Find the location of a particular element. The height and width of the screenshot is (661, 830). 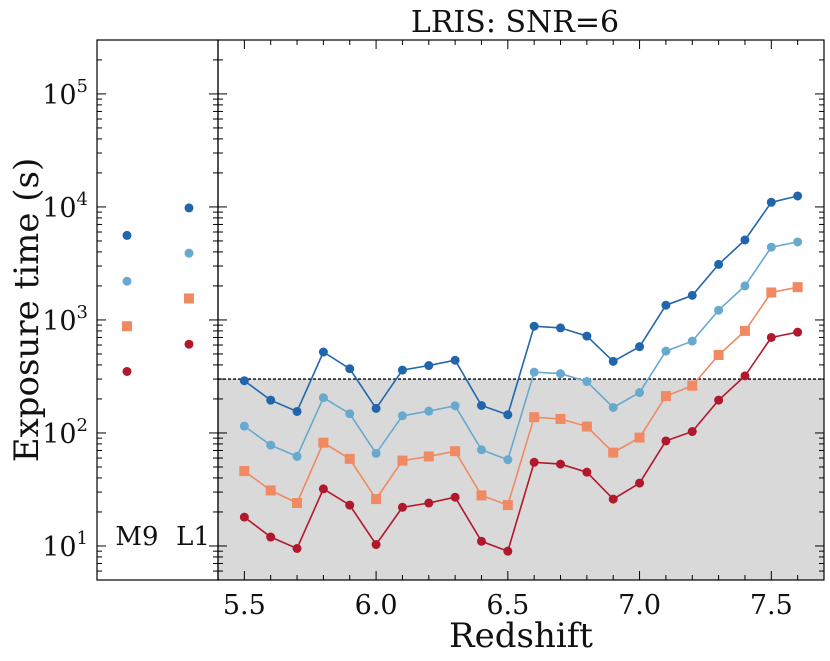

chart-title: LRIS: SNR=6 is located at coordinates (515, 22).